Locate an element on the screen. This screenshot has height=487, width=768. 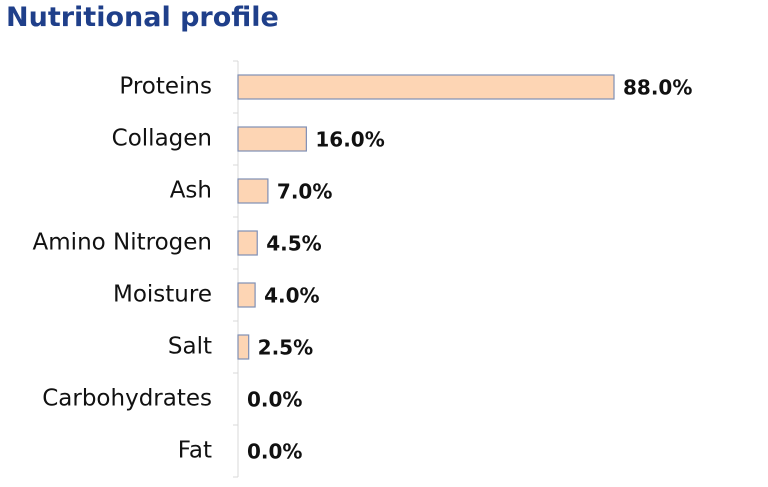
category-label: Fat is located at coordinates (195, 451).